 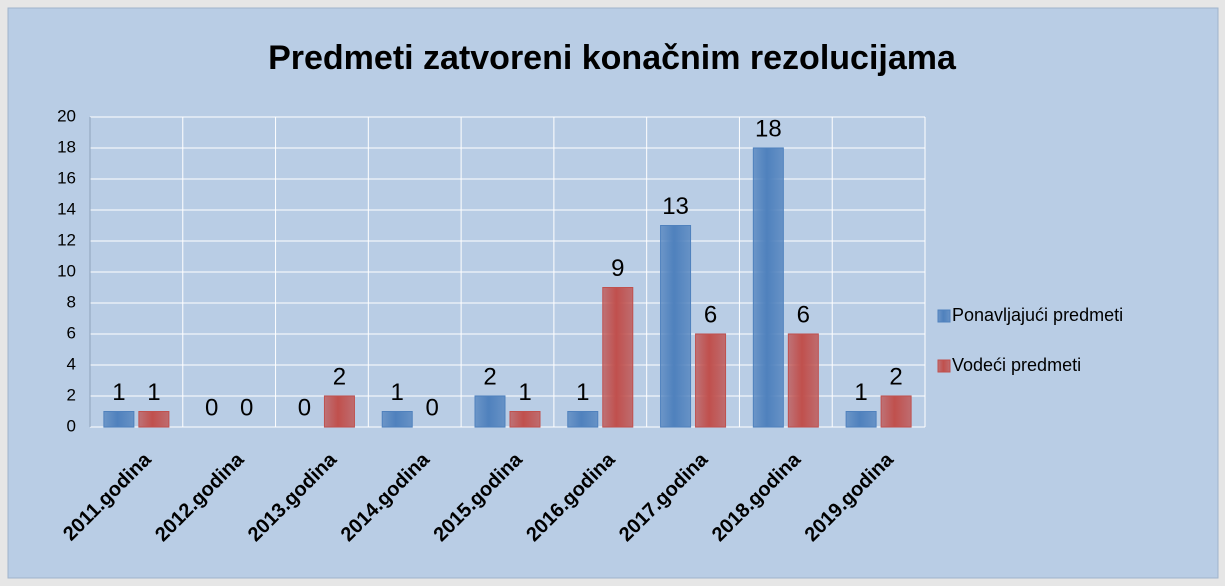 What do you see at coordinates (71, 301) in the screenshot?
I see `y-tick-label: 8` at bounding box center [71, 301].